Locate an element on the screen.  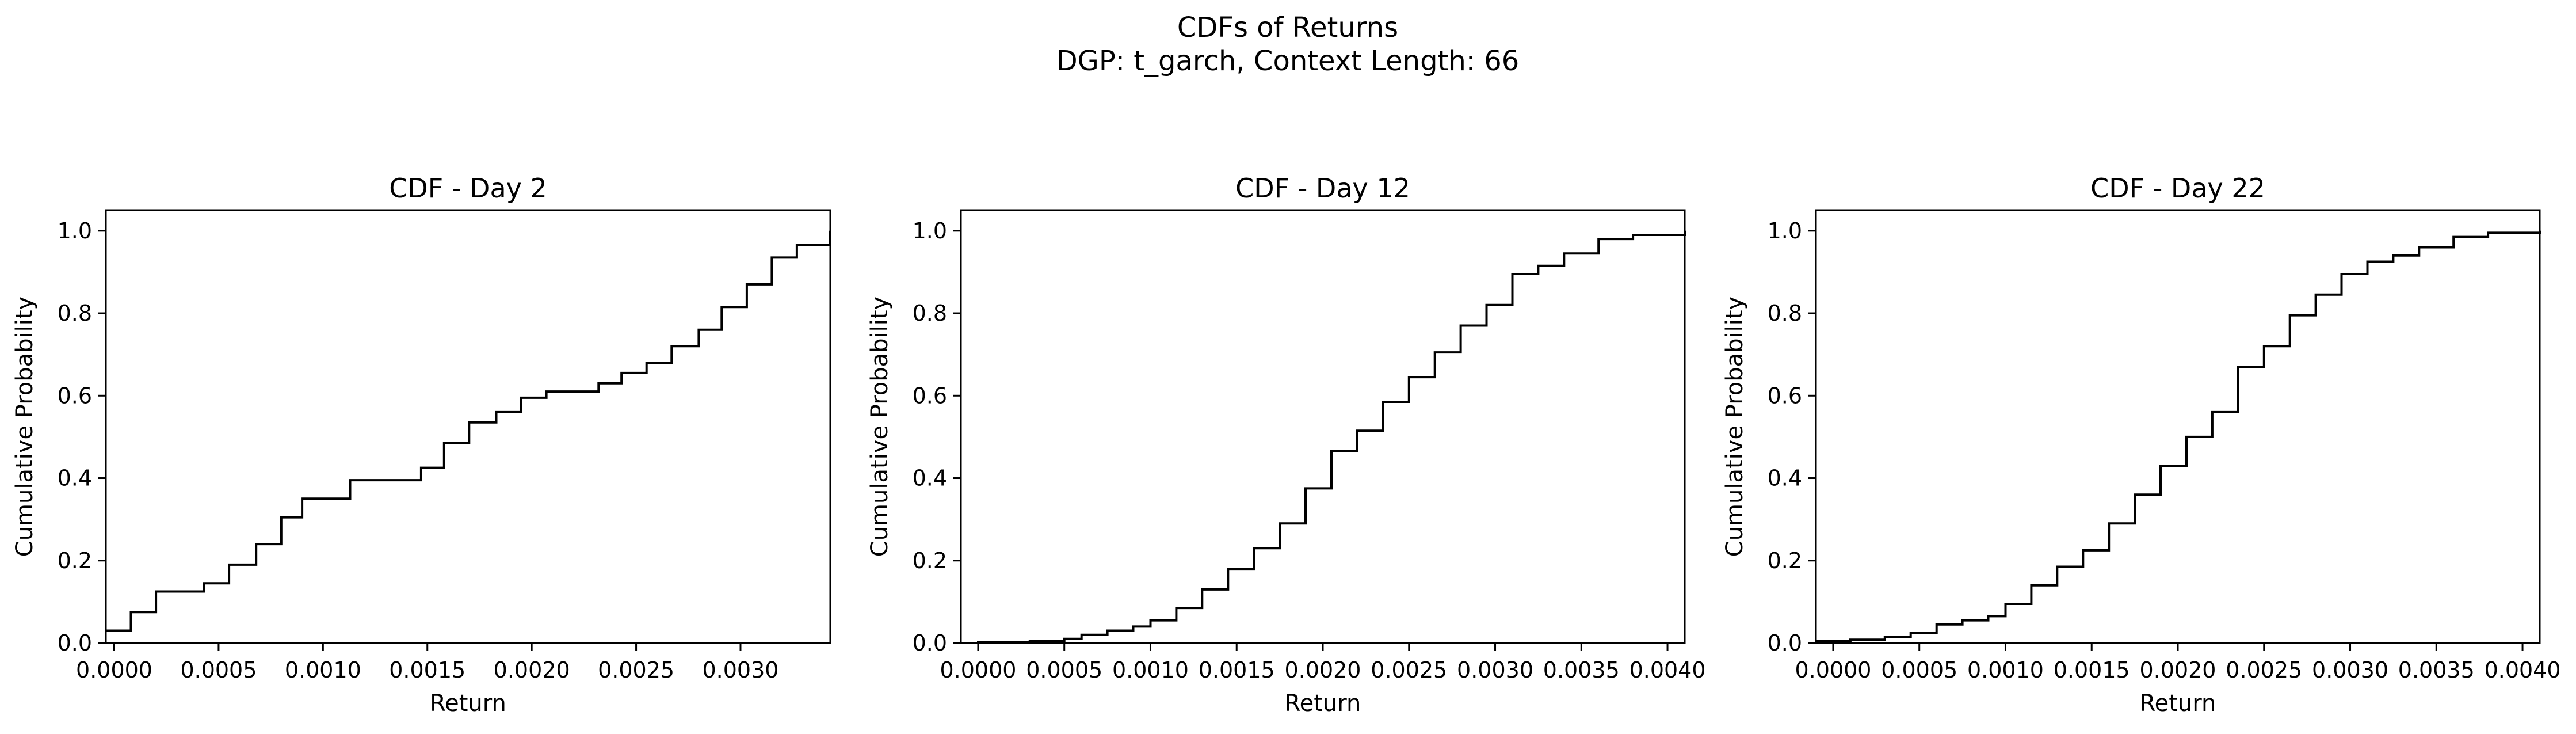
chart-title: CDF - Day 22 is located at coordinates (2177, 188).